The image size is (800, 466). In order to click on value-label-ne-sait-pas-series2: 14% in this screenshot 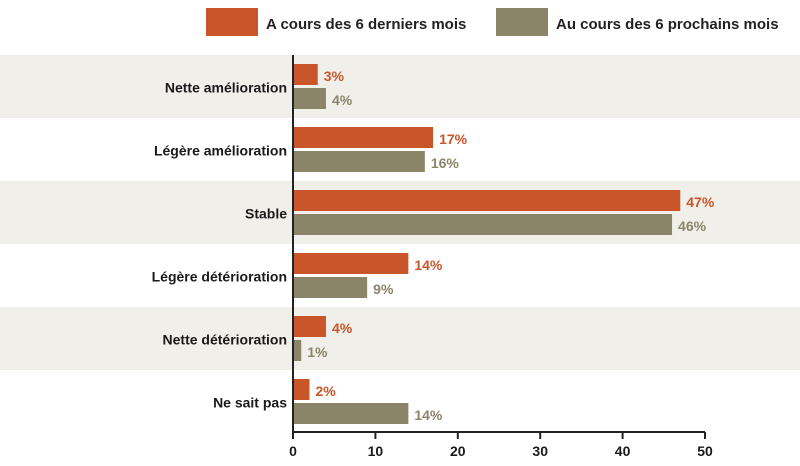, I will do `click(428, 415)`.